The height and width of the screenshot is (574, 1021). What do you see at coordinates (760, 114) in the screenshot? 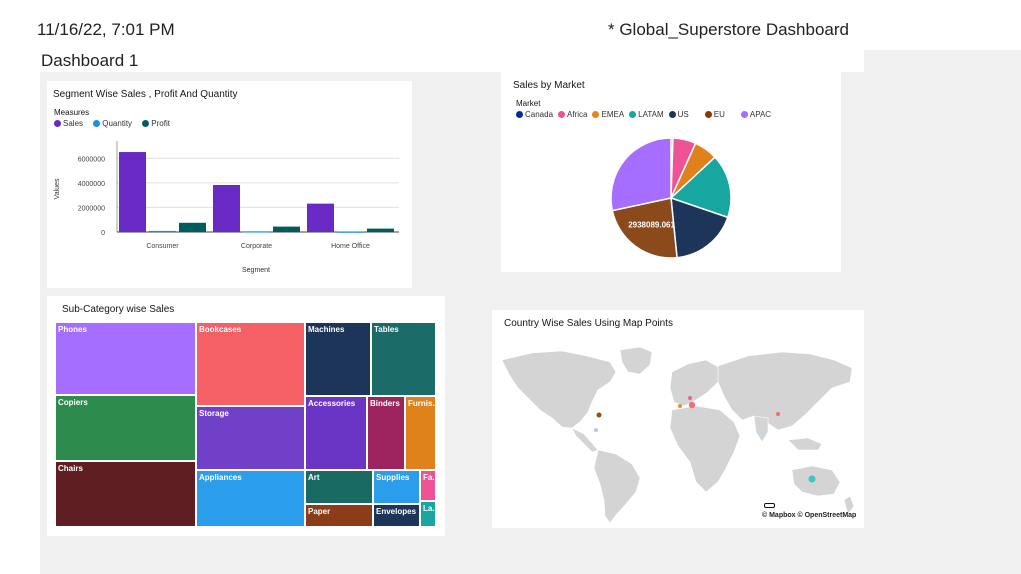
I see `legend-label: APAC` at bounding box center [760, 114].